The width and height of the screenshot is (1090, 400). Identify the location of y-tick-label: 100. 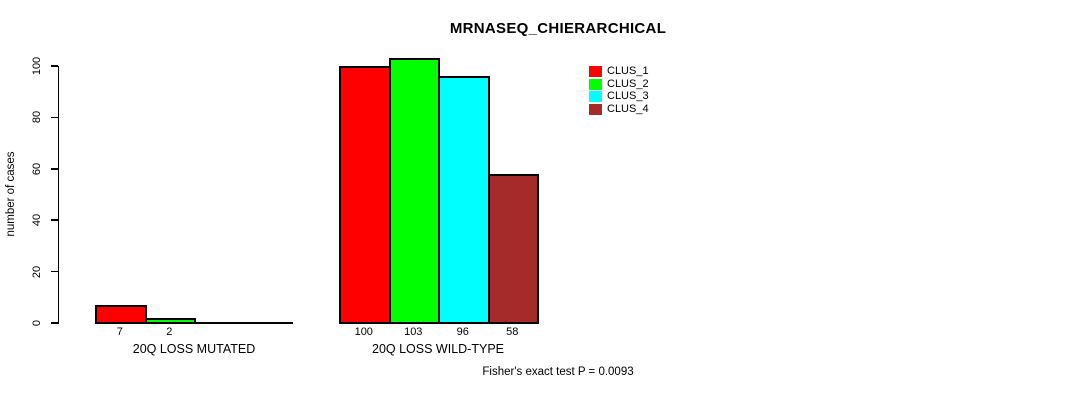
(37, 66).